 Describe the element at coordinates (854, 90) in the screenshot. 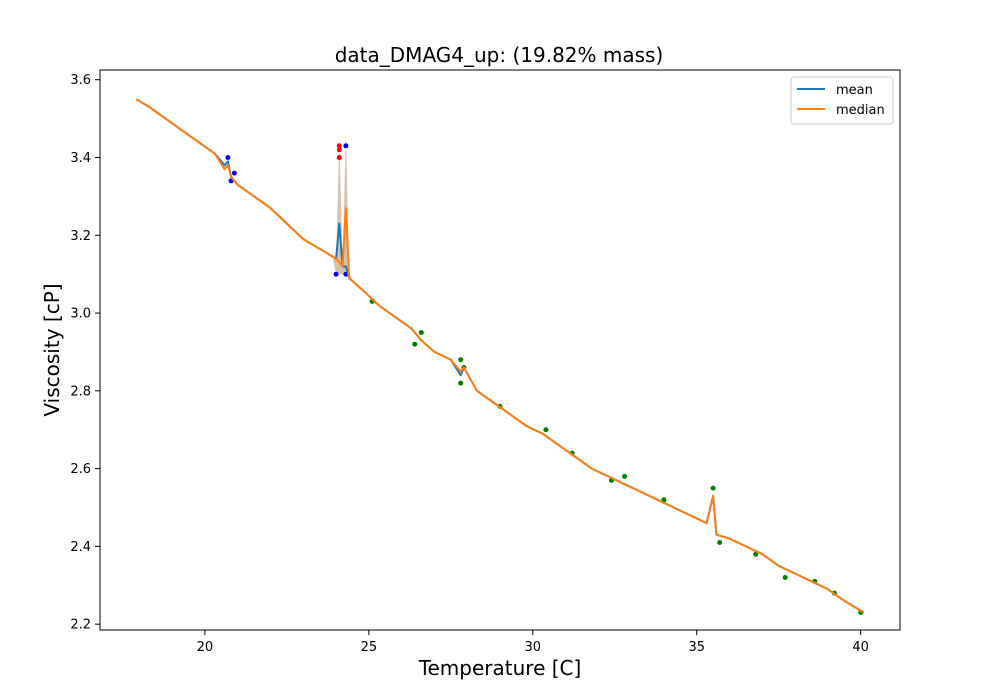

I see `legend-label-mean: mean` at that location.